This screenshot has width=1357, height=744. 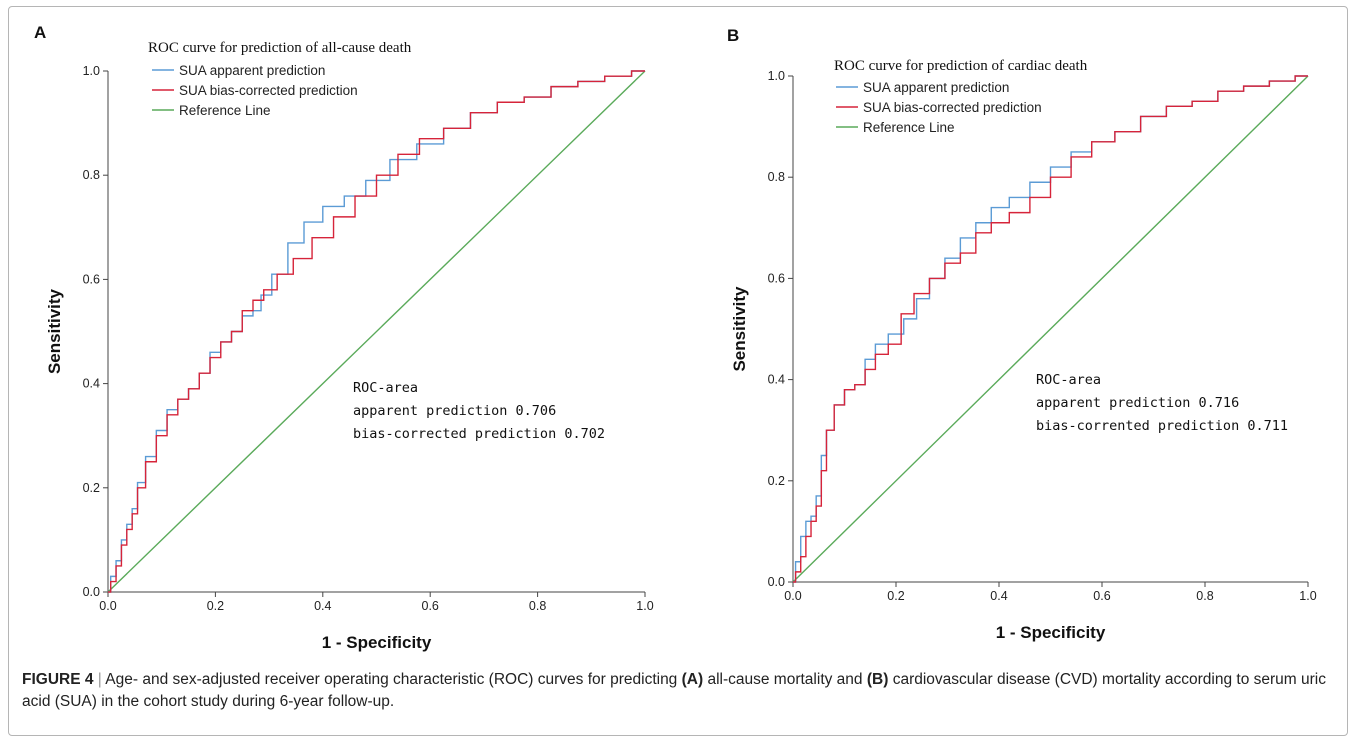 What do you see at coordinates (739, 329) in the screenshot?
I see `y-axis-label-b: Sensitivity` at bounding box center [739, 329].